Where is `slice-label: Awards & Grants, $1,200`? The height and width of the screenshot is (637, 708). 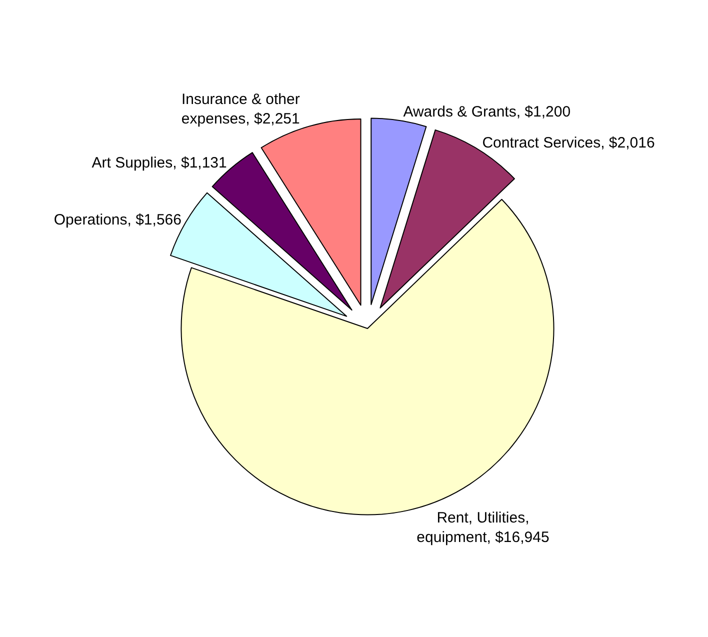 slice-label: Awards & Grants, $1,200 is located at coordinates (487, 112).